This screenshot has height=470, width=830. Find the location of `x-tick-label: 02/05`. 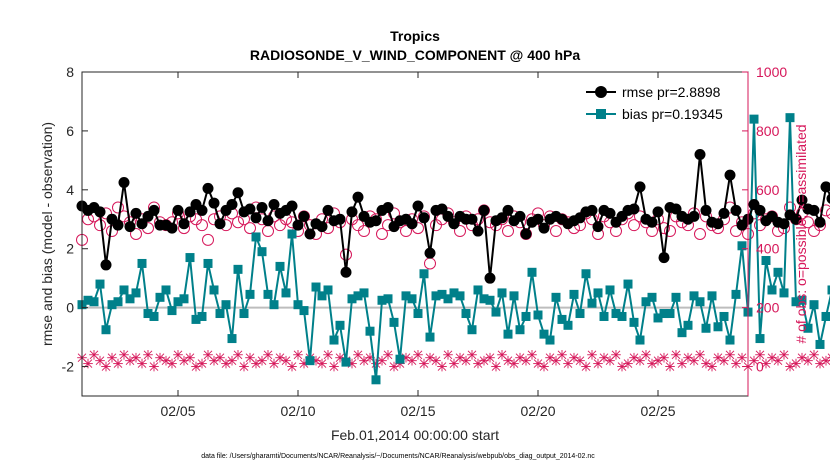

x-tick-label: 02/05 is located at coordinates (177, 411).